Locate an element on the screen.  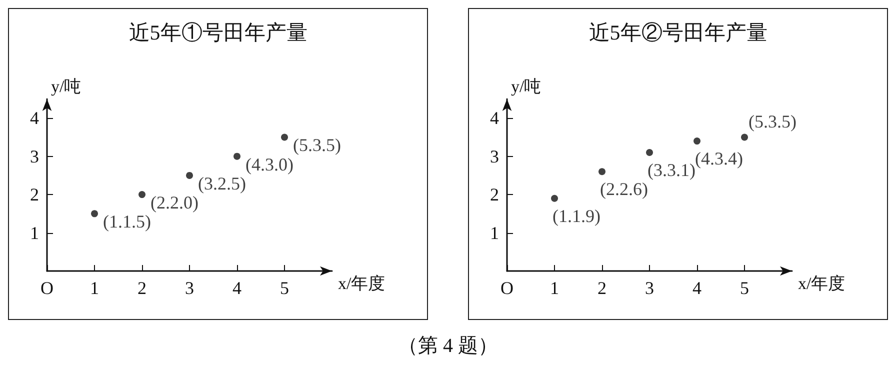
chart-title: 近5年②号田年产量 is located at coordinates (678, 32).